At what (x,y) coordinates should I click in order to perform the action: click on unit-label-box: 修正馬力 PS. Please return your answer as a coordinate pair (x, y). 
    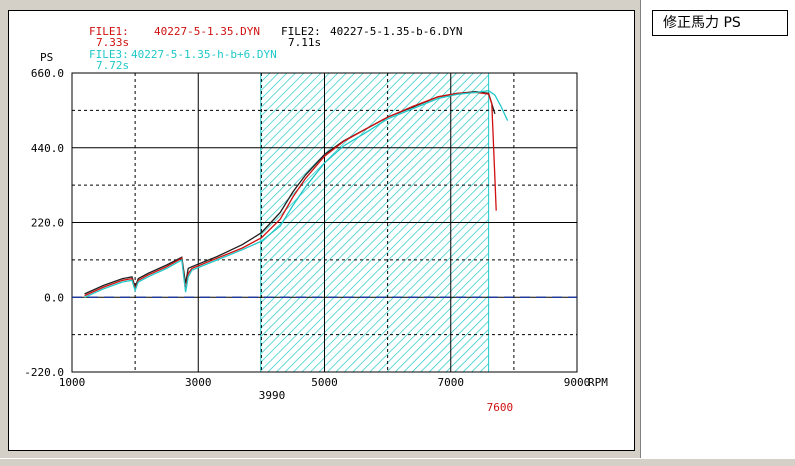
    Looking at the image, I should click on (720, 23).